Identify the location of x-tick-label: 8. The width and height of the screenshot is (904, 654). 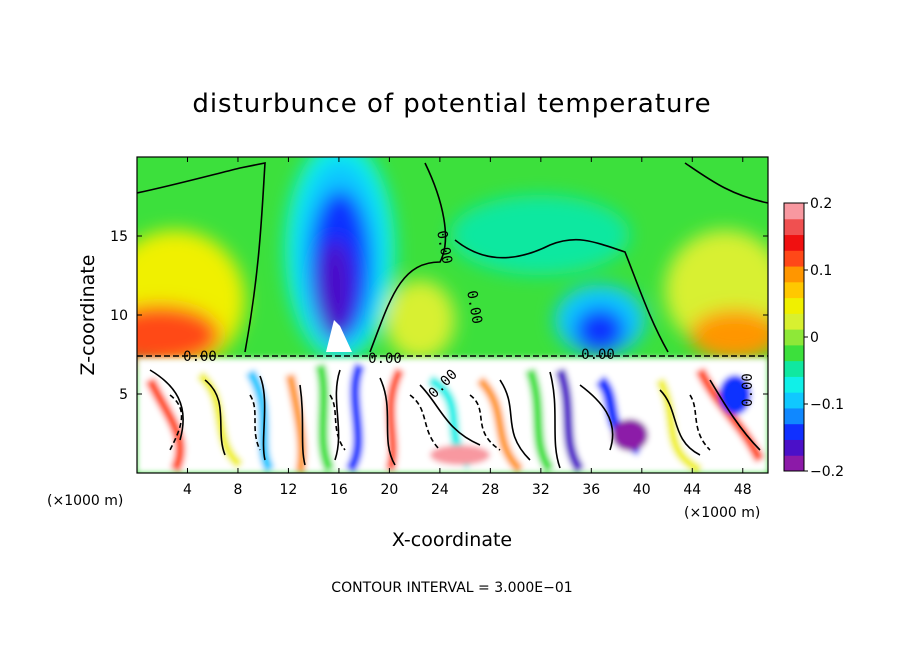
(237, 490).